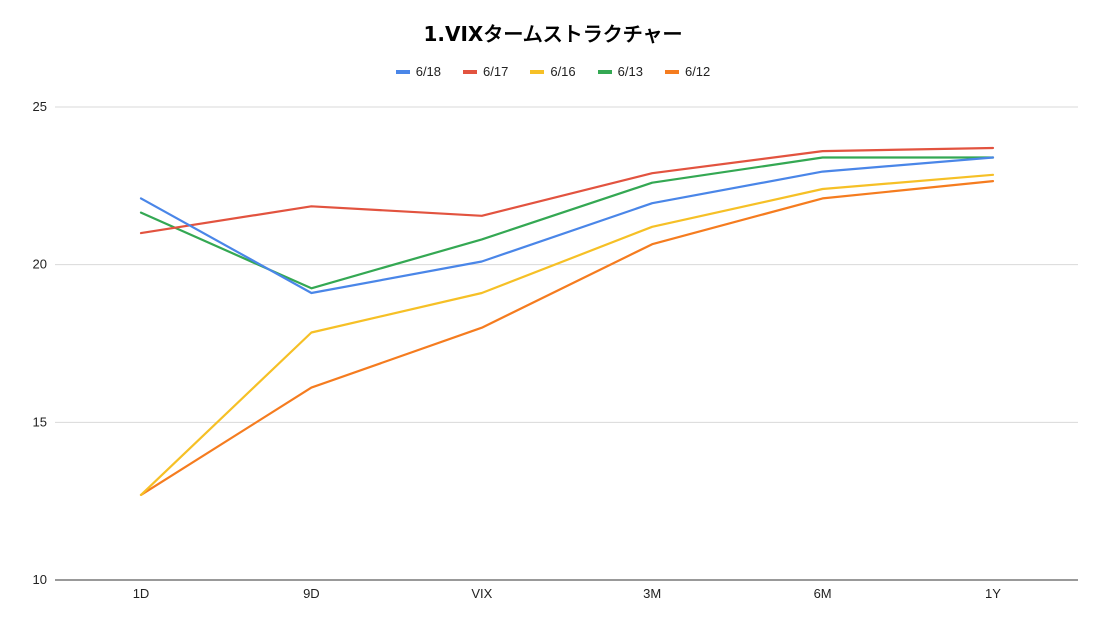 The width and height of the screenshot is (1106, 623). What do you see at coordinates (563, 71) in the screenshot?
I see `legend-label-6-16: 6/16` at bounding box center [563, 71].